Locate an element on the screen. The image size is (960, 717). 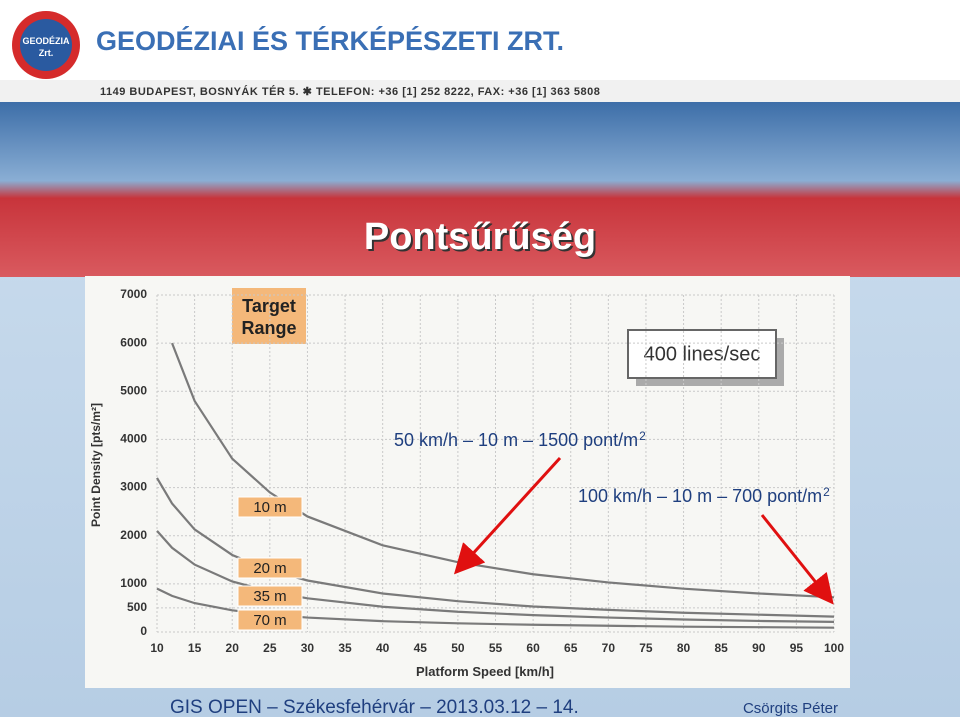
y-tick-label: 6000 is located at coordinates (133, 342).